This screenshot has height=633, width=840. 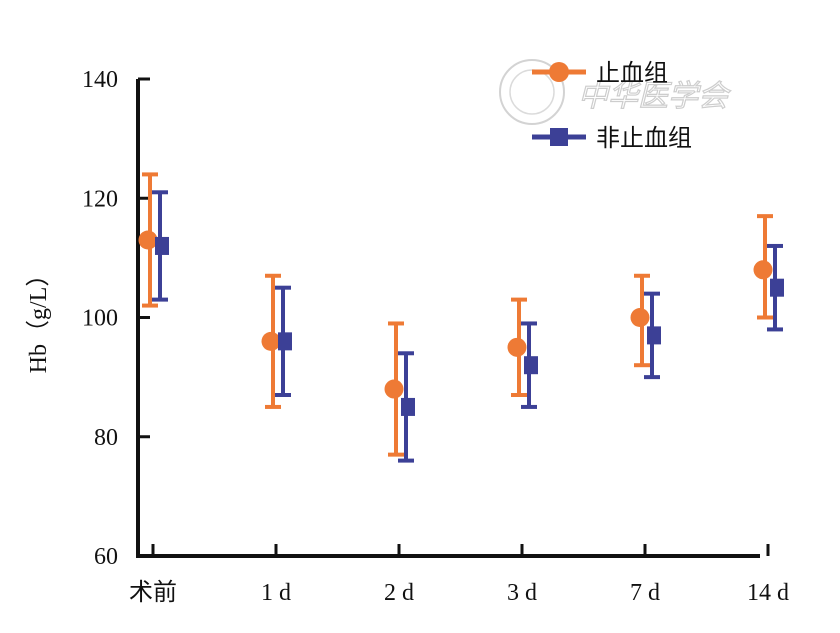 What do you see at coordinates (39, 318) in the screenshot?
I see `y-axis-title: Hb（g/L）` at bounding box center [39, 318].